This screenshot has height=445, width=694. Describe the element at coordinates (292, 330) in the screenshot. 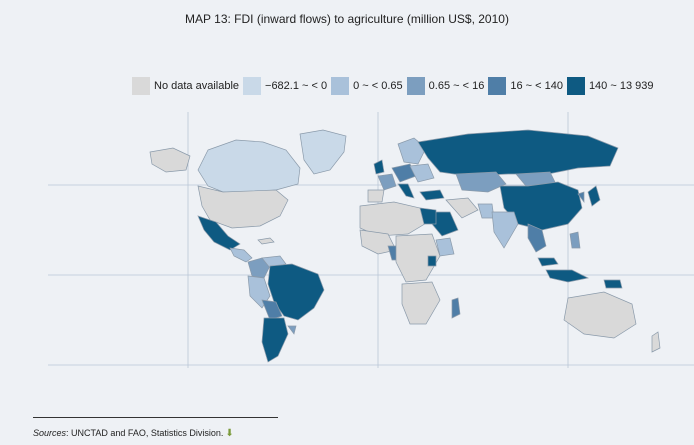

I see `country-uruguay` at that location.